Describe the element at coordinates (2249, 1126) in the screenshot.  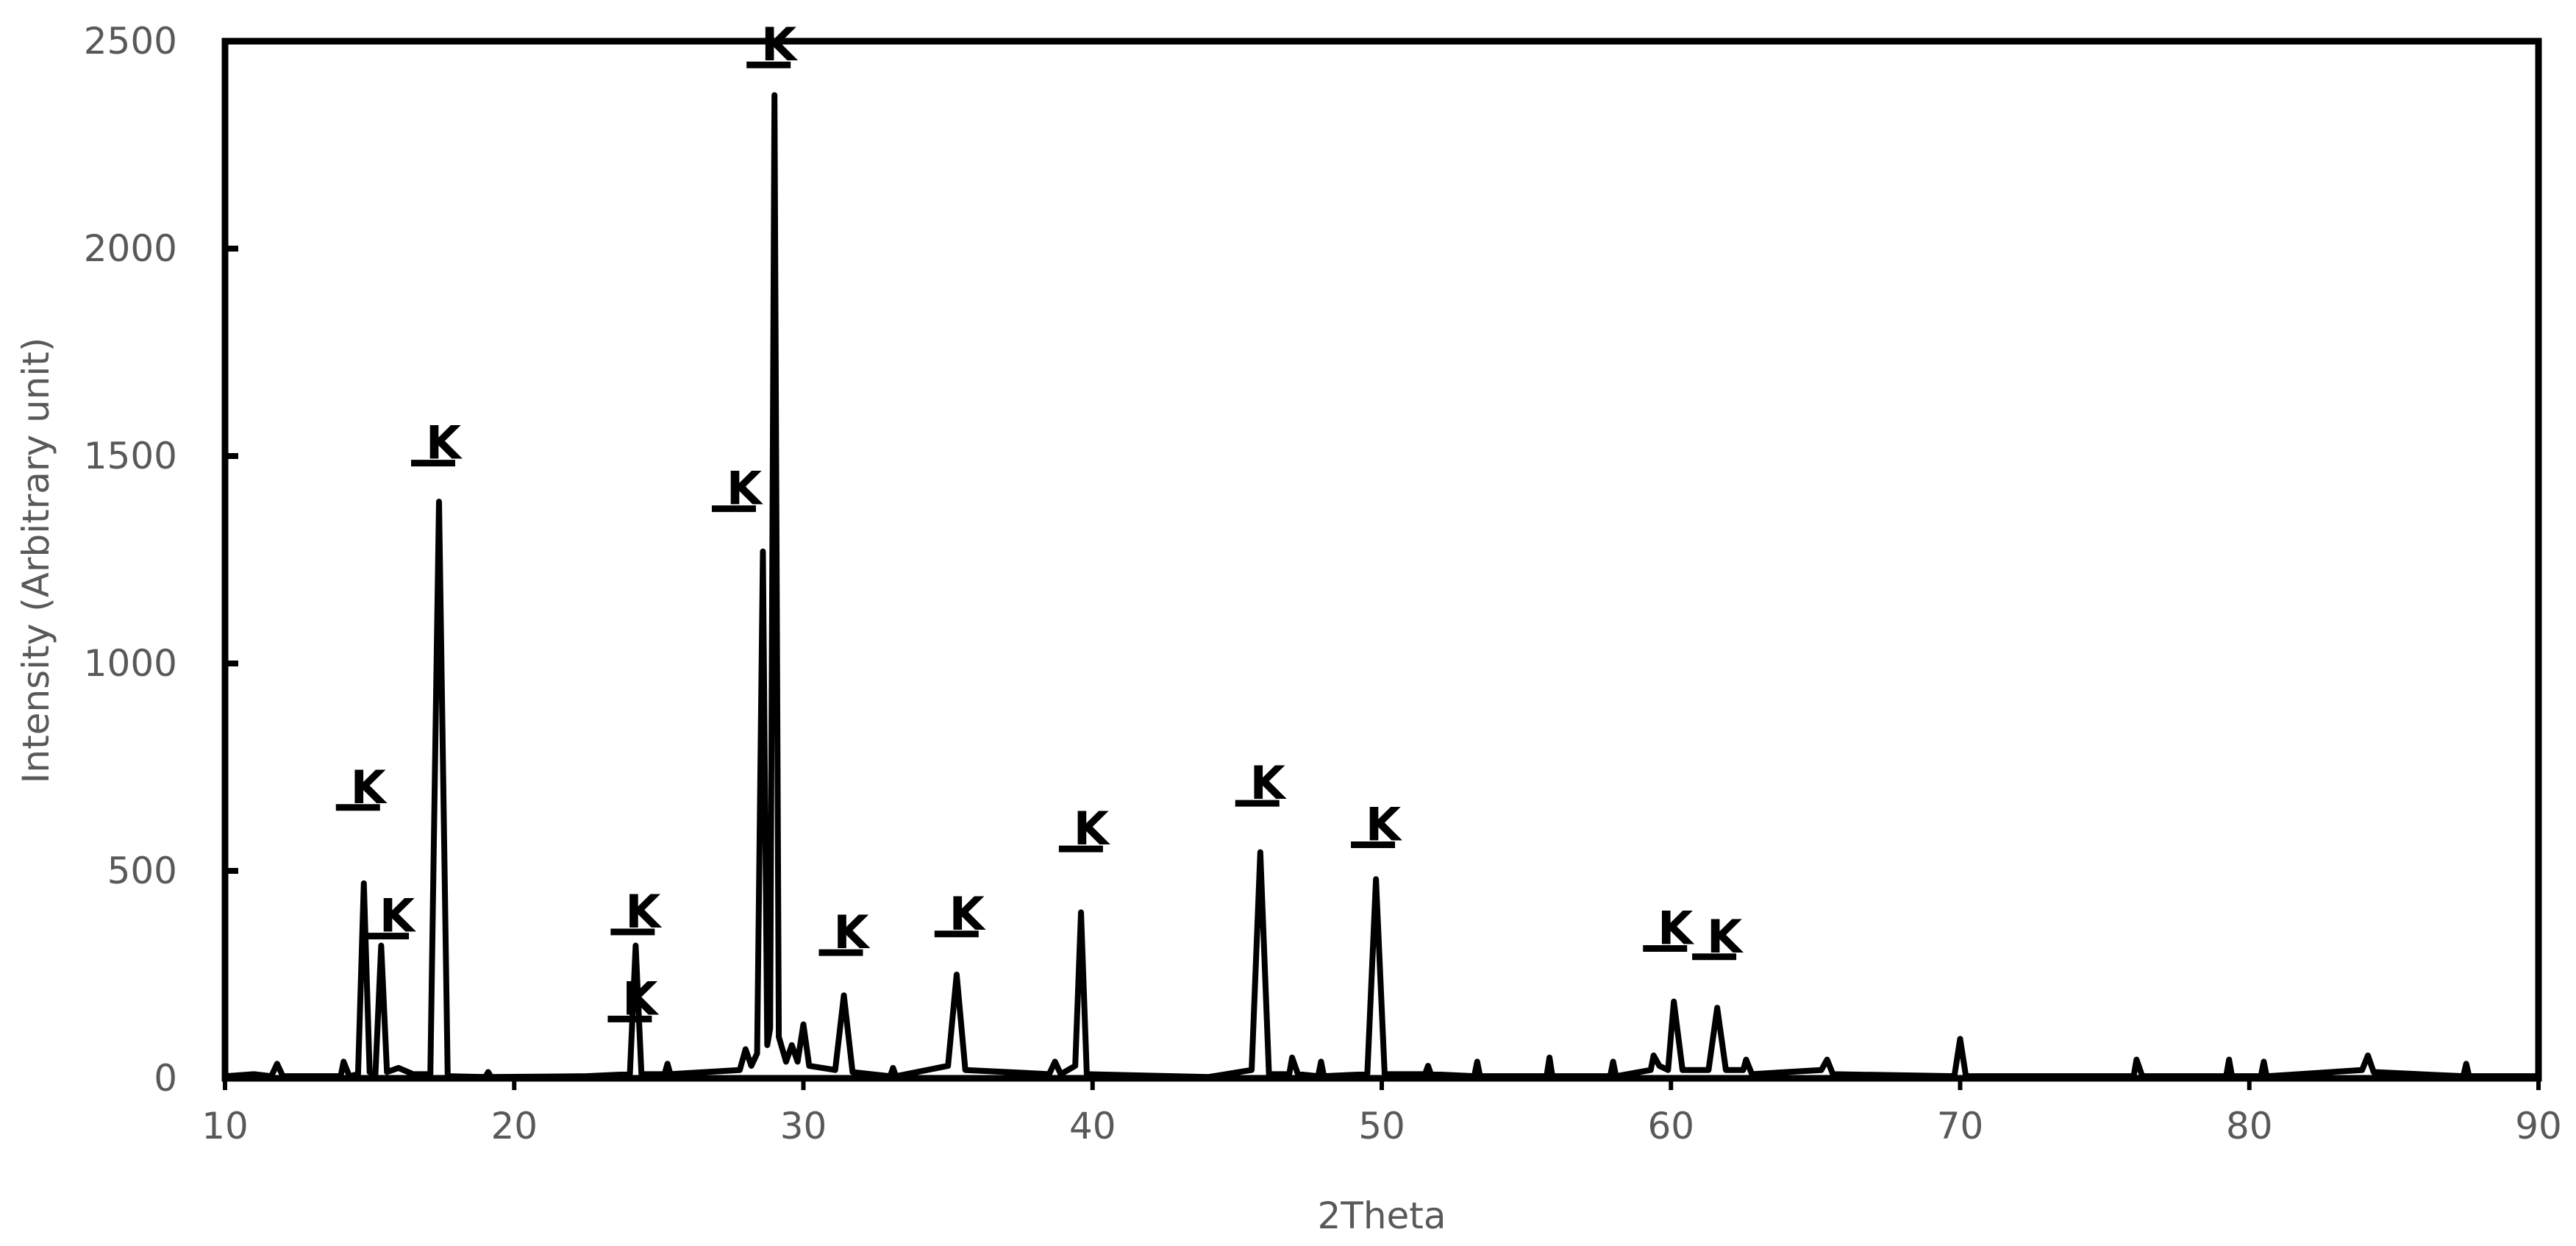
I see `x-tick-label: 80` at that location.